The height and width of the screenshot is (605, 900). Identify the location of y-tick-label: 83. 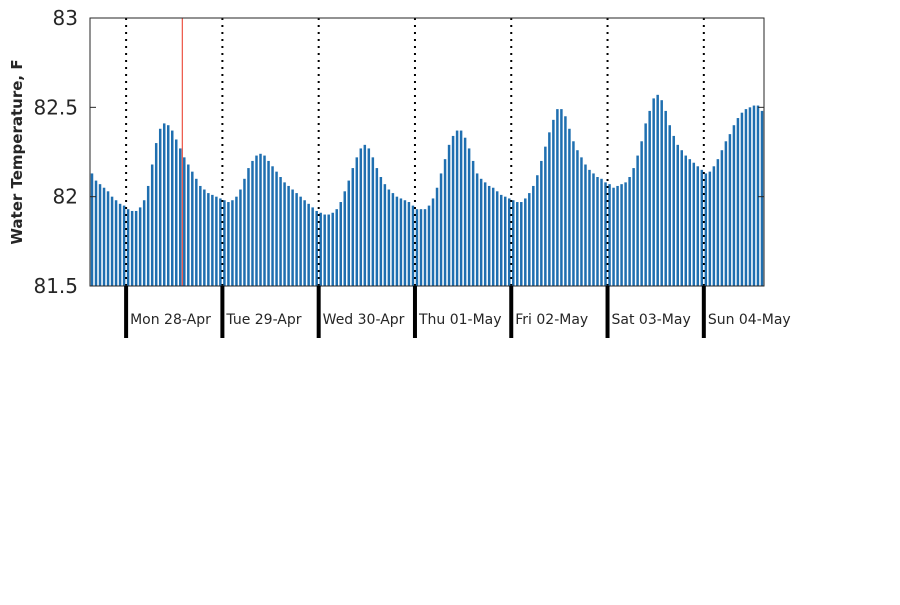
(65, 18).